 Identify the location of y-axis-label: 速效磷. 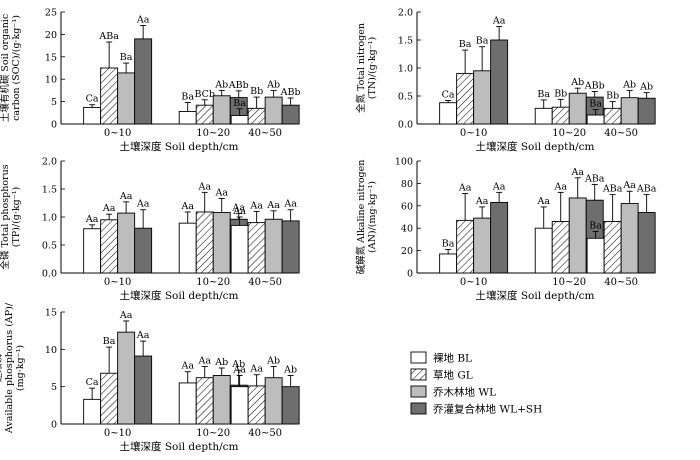
(2, 367).